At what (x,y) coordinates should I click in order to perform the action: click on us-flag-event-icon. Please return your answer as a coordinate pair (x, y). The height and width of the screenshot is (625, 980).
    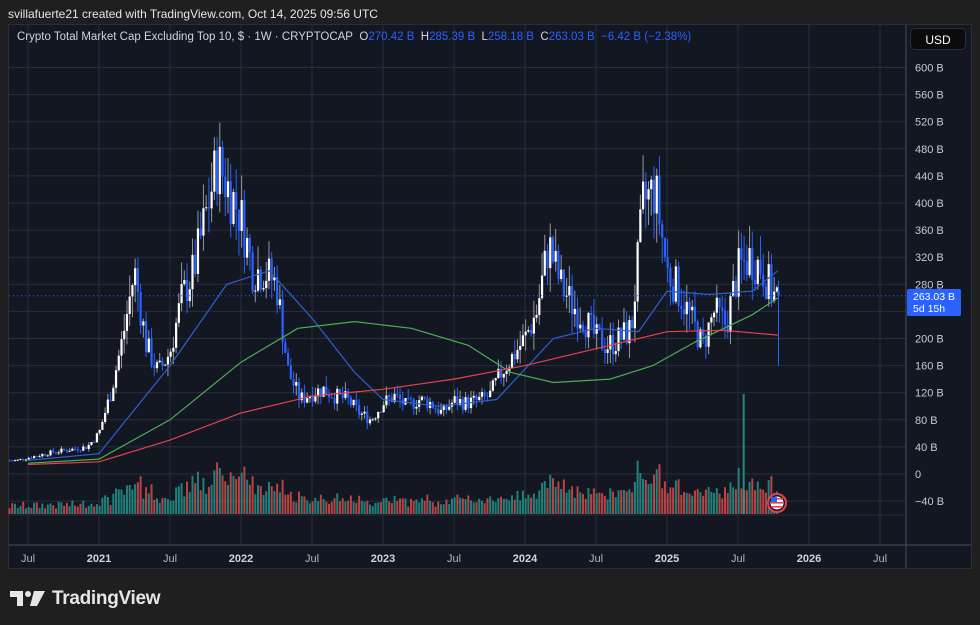
    Looking at the image, I should click on (777, 503).